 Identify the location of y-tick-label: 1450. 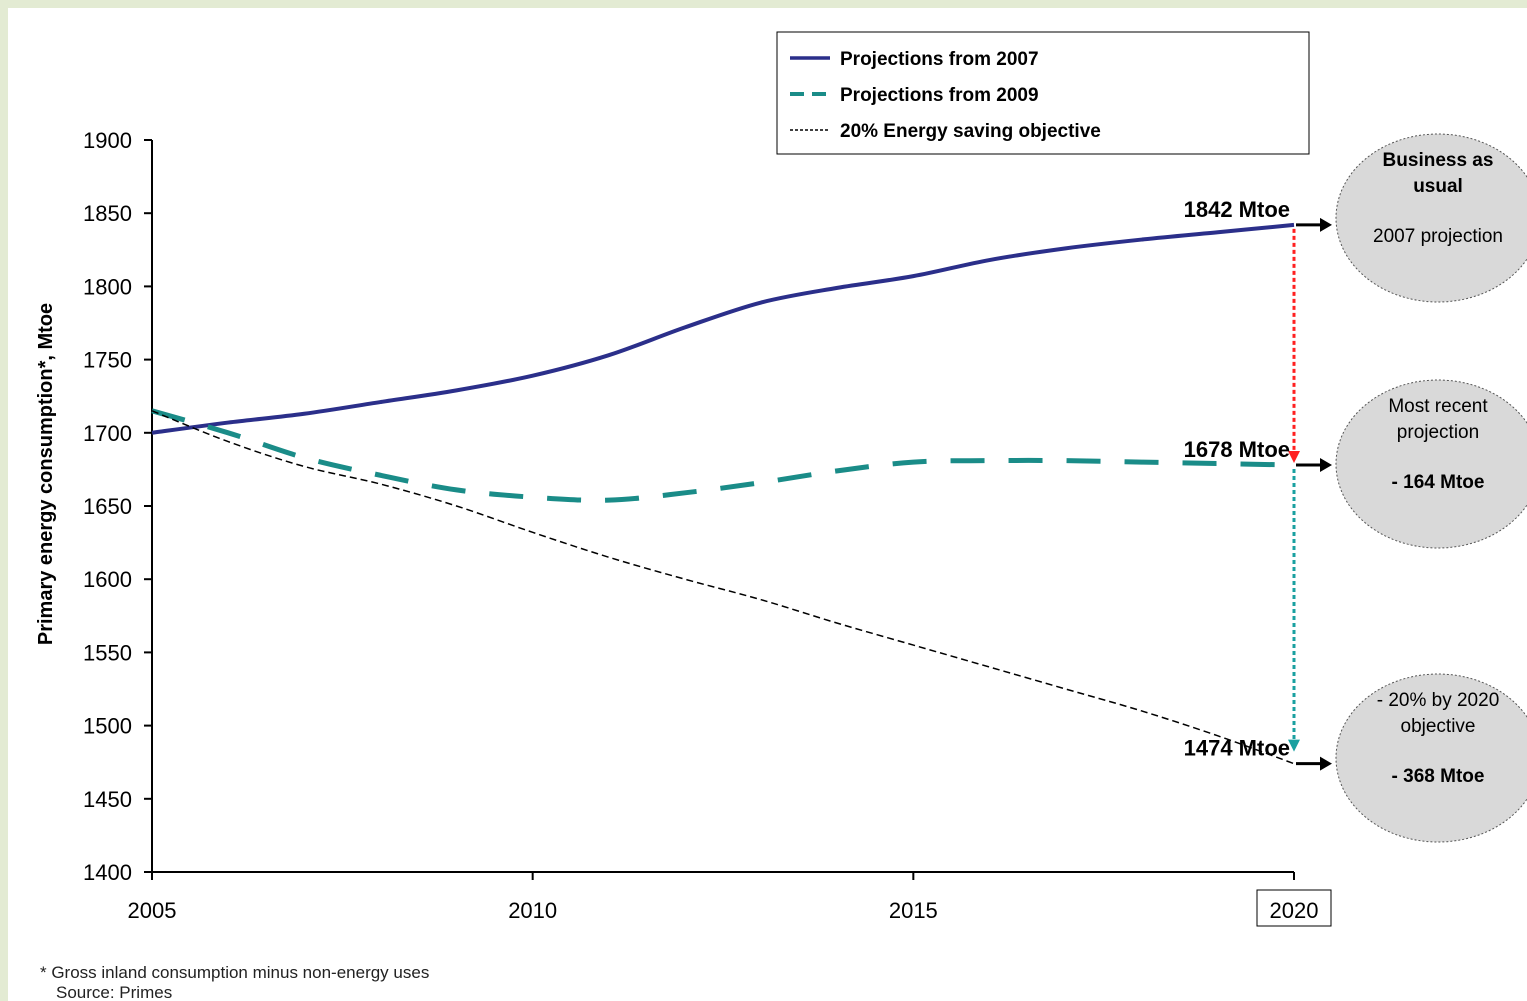
(107, 799).